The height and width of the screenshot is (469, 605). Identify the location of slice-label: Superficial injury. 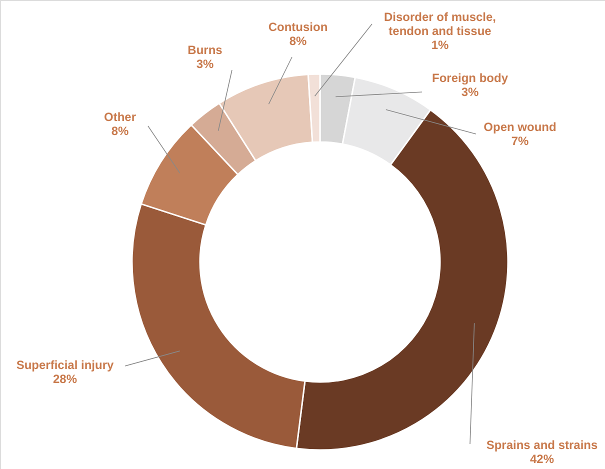
(65, 365).